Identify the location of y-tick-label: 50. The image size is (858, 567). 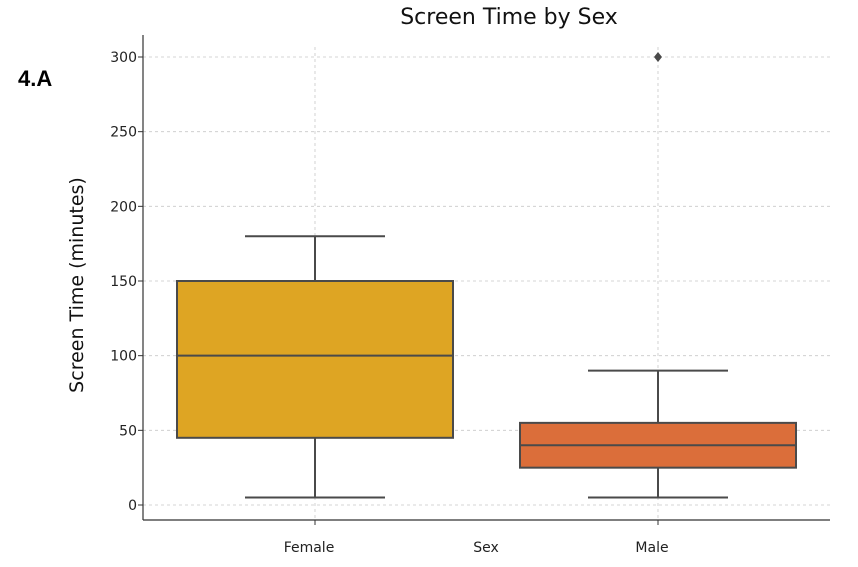
(128, 431).